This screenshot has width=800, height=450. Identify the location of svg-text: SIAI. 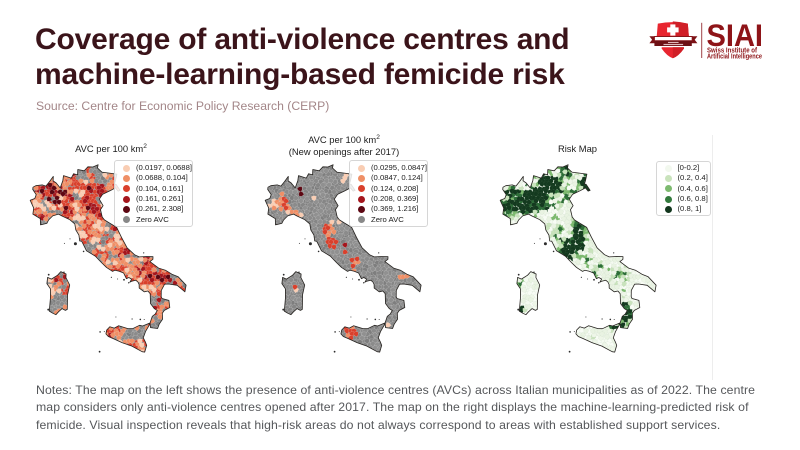
(735, 35).